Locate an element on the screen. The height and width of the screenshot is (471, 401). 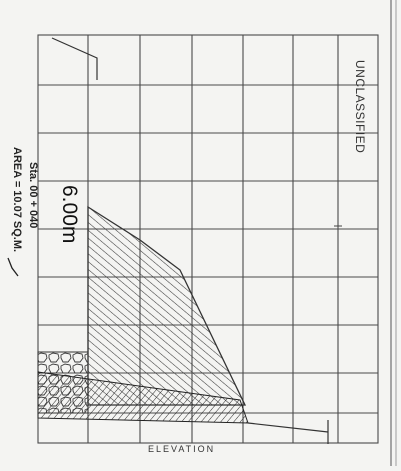
area-label: AREA = 10.07 SQ.M. is located at coordinates (17, 199).